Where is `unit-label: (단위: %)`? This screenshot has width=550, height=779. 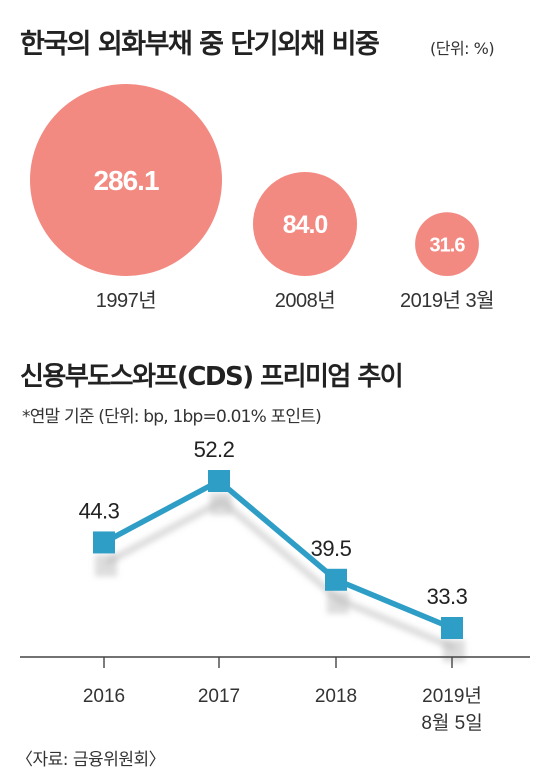
unit-label: (단위: %) is located at coordinates (462, 48).